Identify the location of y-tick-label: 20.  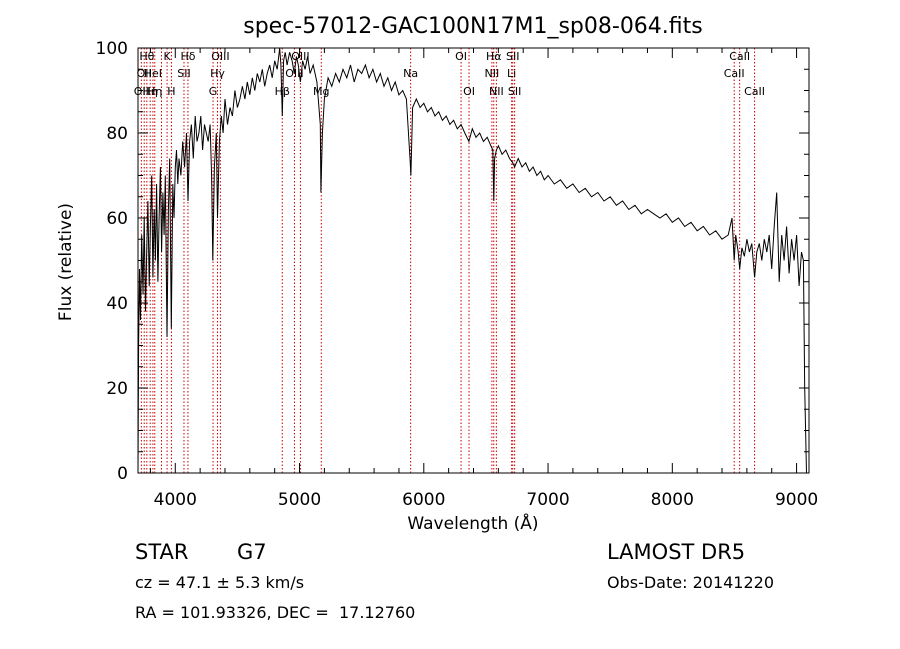
(117, 389).